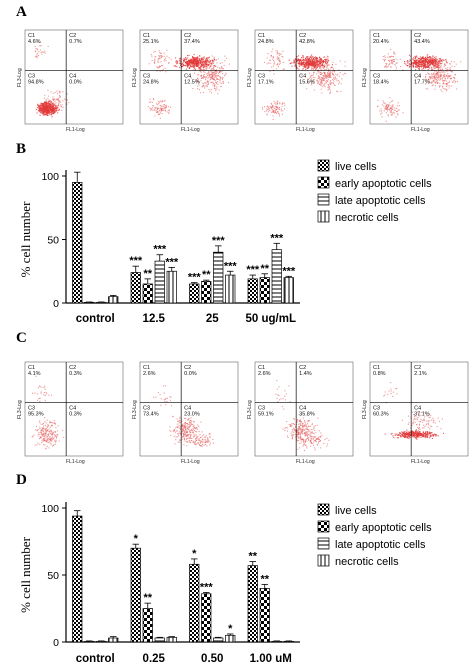 This screenshot has width=474, height=665. What do you see at coordinates (367, 562) in the screenshot?
I see `legend-label: necrotic cells` at bounding box center [367, 562].